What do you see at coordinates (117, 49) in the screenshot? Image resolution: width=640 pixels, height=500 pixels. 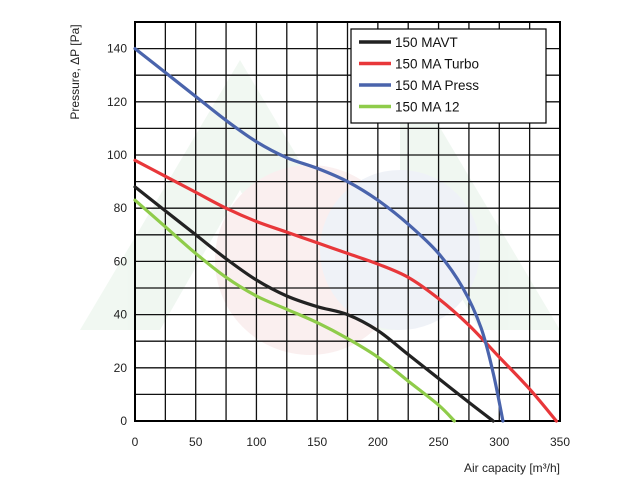 I see `y-tick-label: 140` at bounding box center [117, 49].